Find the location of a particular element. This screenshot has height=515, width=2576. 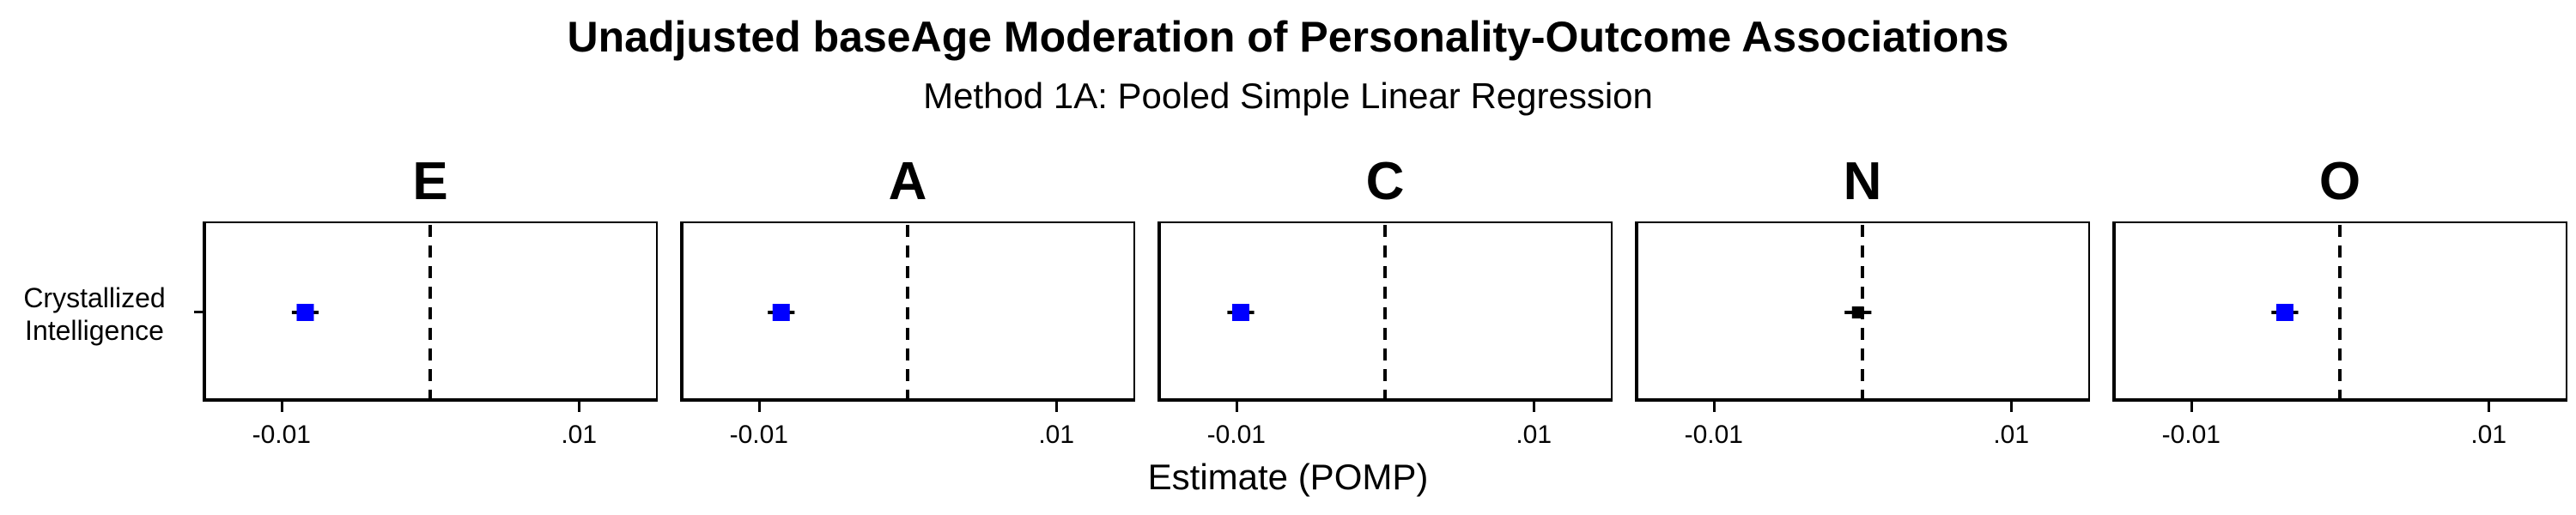

estimate-point-a is located at coordinates (781, 312).